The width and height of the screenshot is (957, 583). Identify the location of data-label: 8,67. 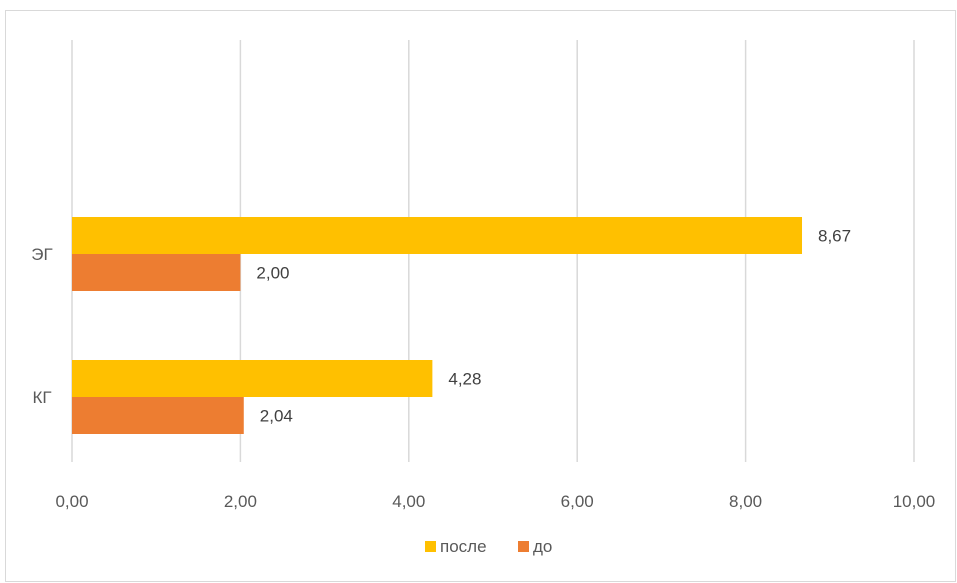
(834, 236).